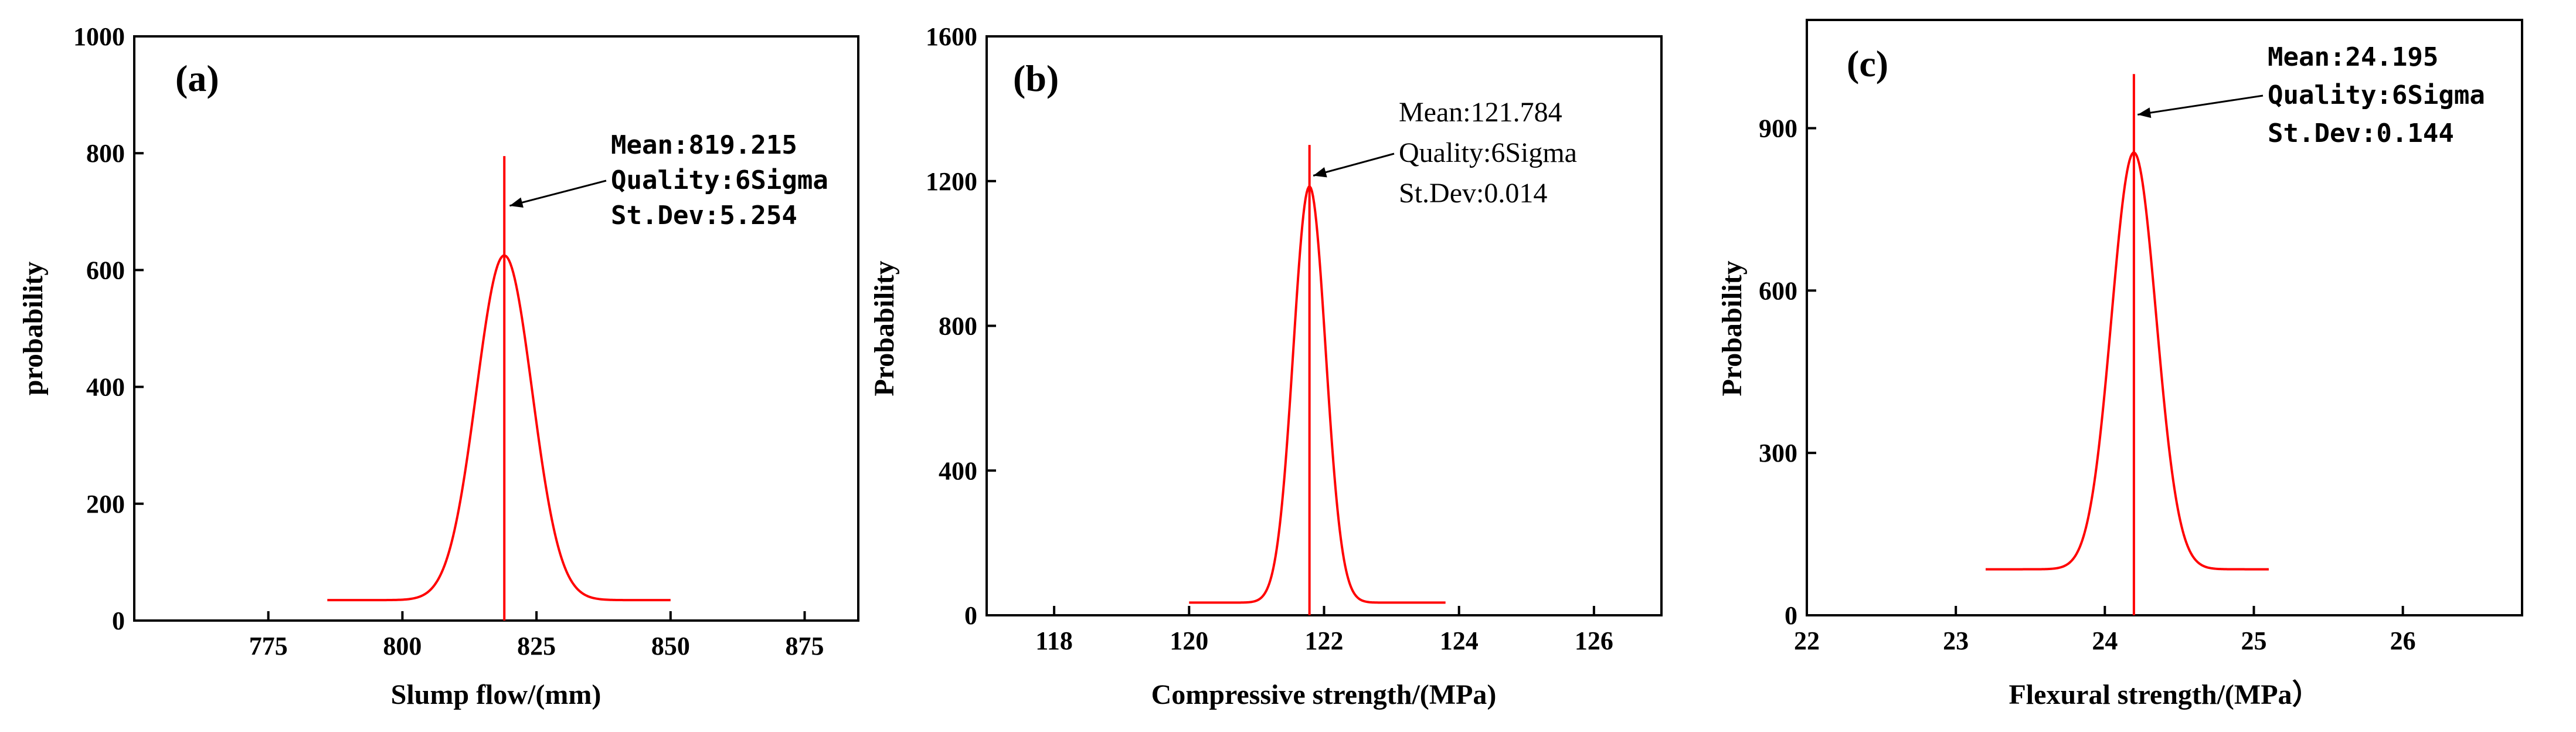 The height and width of the screenshot is (732, 2576). I want to click on x-ticks: 22 23 24 25 26, so click(2105, 630).